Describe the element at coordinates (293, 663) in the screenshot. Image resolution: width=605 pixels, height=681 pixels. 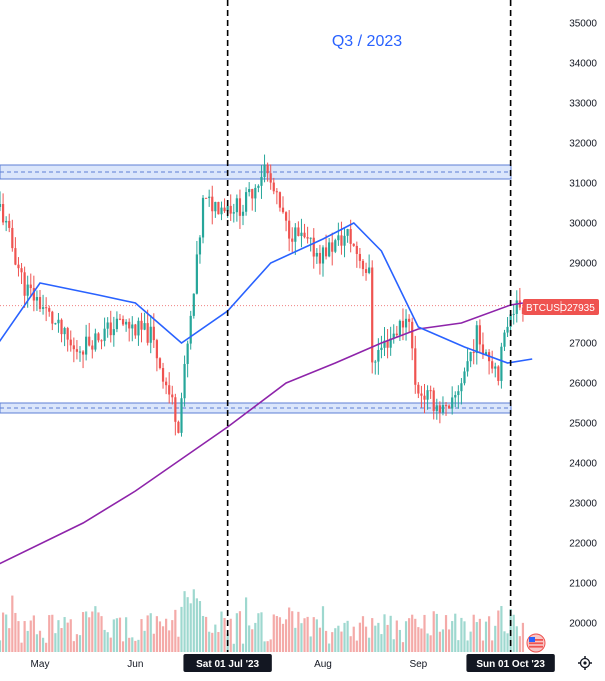
I see `time-axis: May Jun Sat 01 Jul '23 Aug Sep Sun 01 Oct '23` at that location.